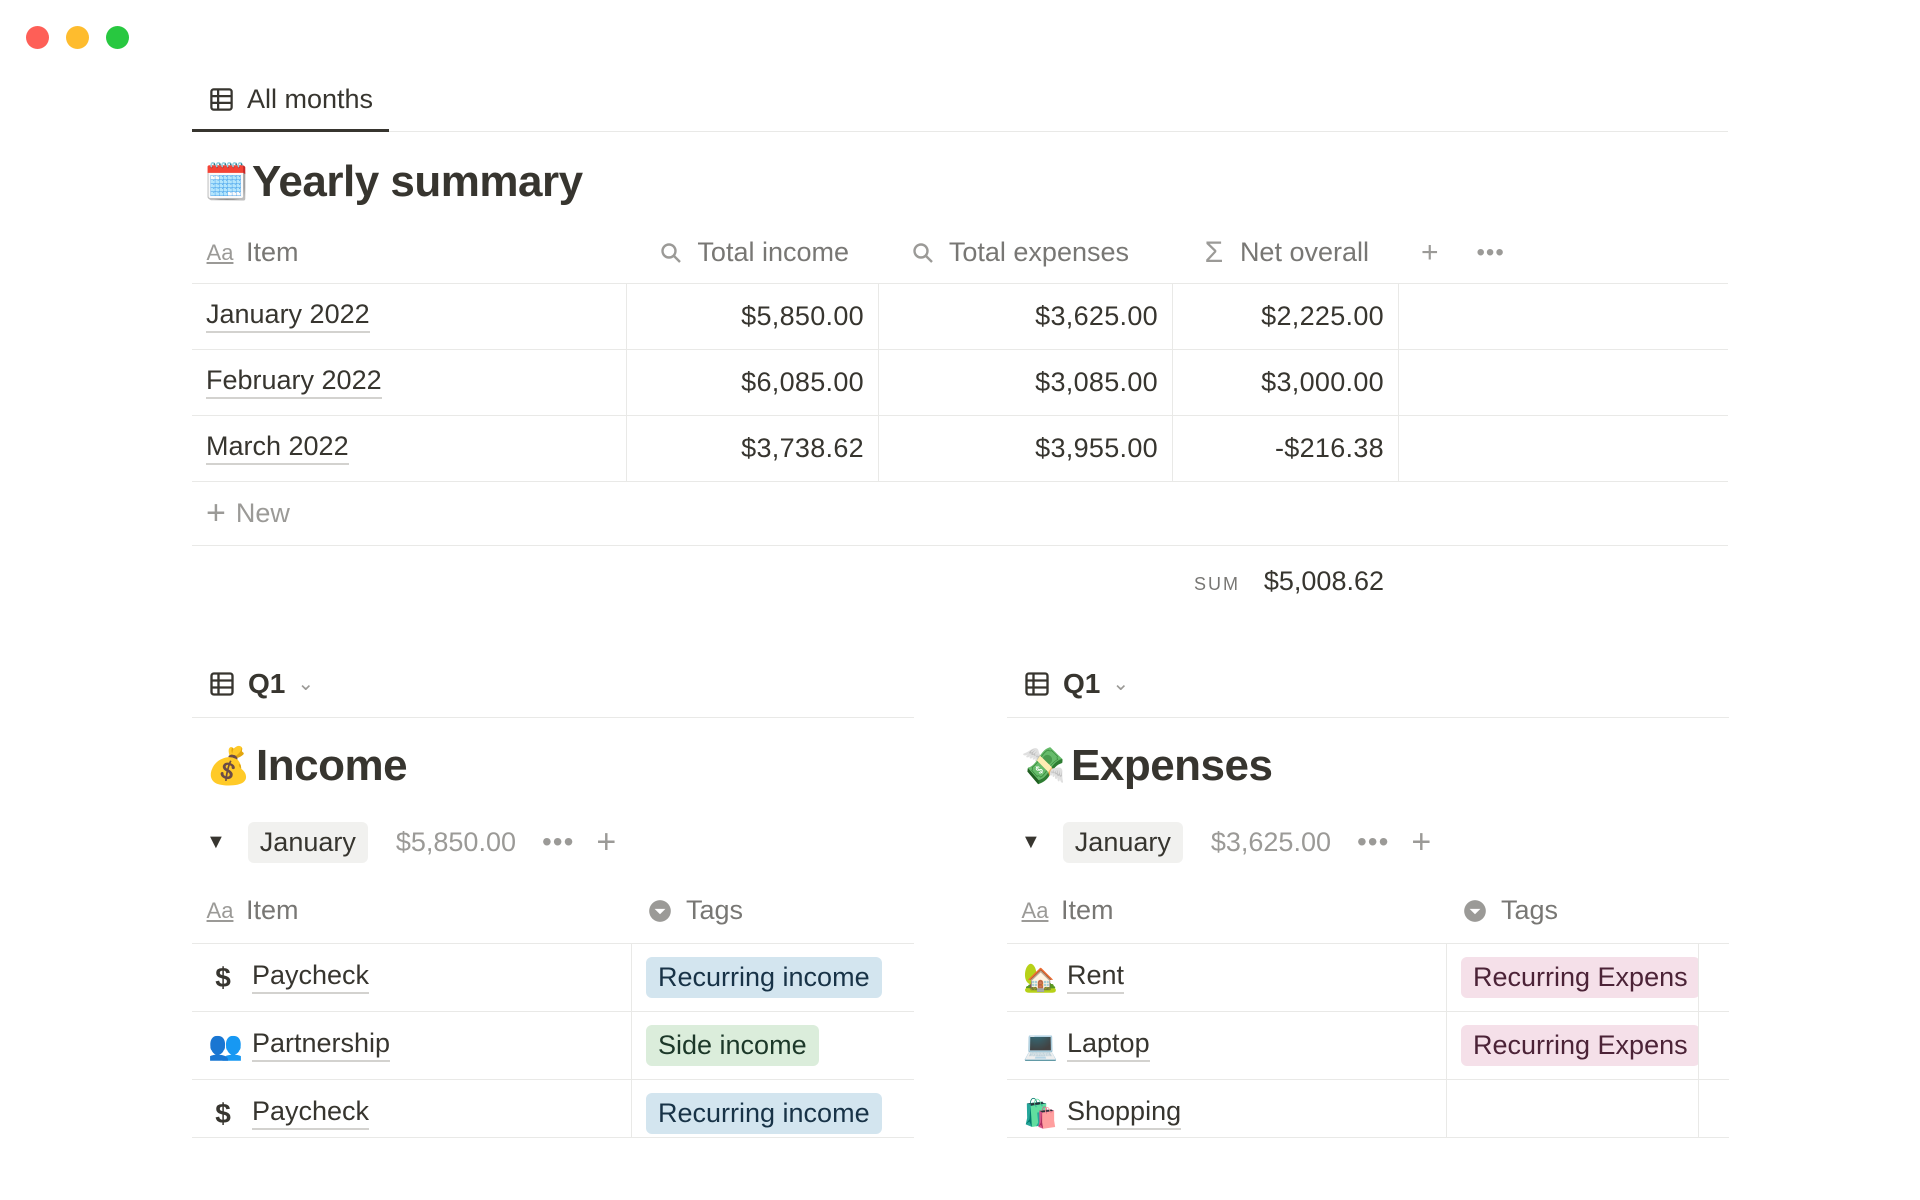 The image size is (1920, 1200). I want to click on tab-label: All months, so click(310, 99).